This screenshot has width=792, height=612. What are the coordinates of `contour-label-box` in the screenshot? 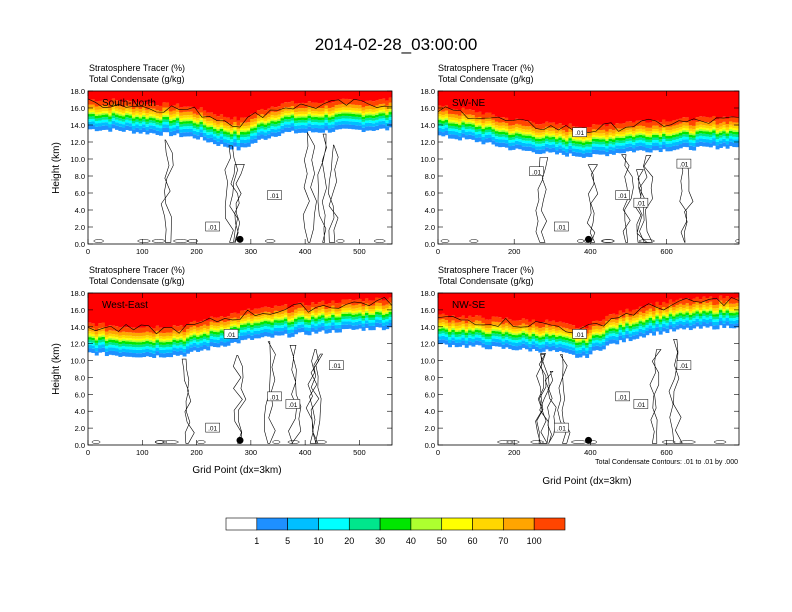 It's located at (641, 404).